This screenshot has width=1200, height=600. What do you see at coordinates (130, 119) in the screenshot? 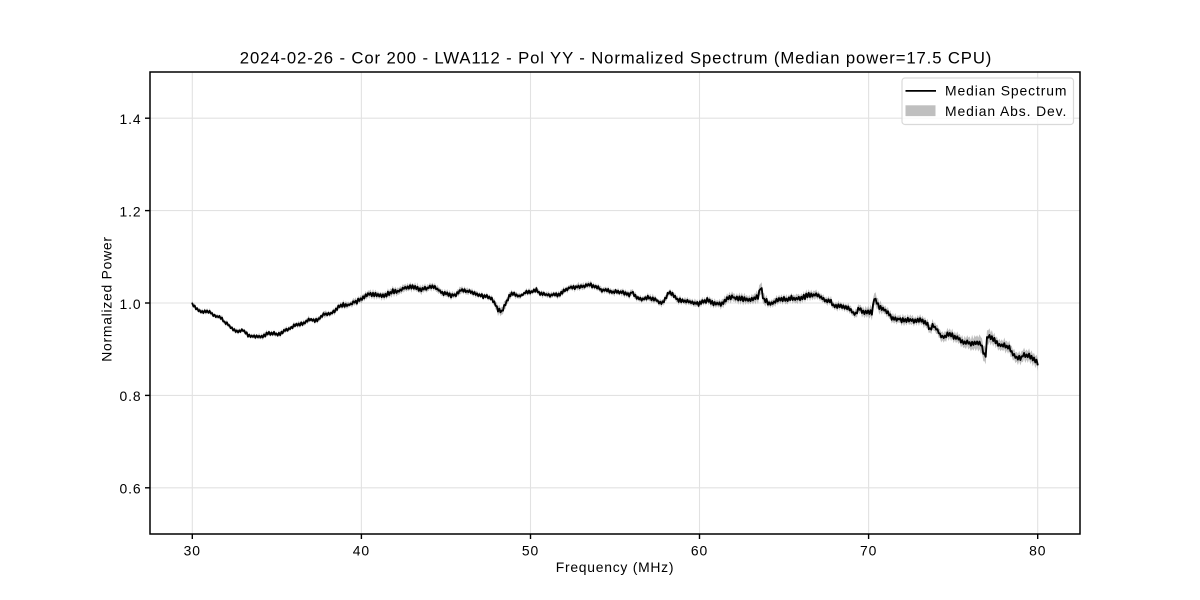
I see `svg-text: 1.4` at bounding box center [130, 119].